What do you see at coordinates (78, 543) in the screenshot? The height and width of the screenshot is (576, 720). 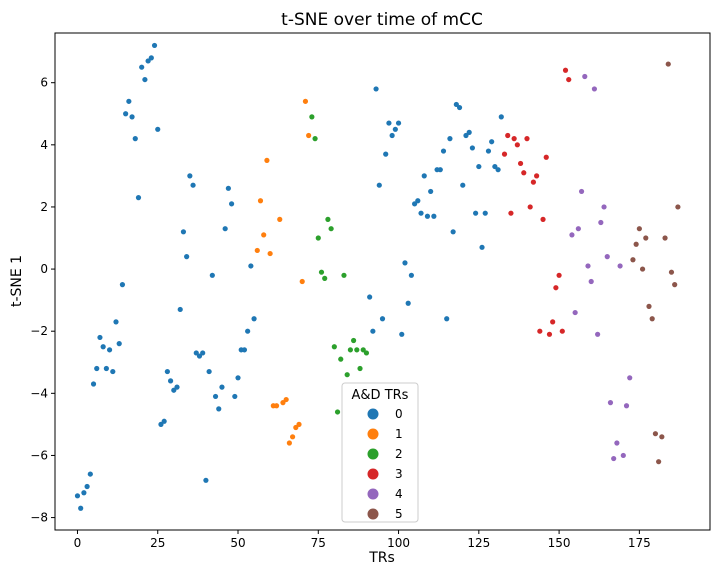 I see `x-tick-label: 0` at bounding box center [78, 543].